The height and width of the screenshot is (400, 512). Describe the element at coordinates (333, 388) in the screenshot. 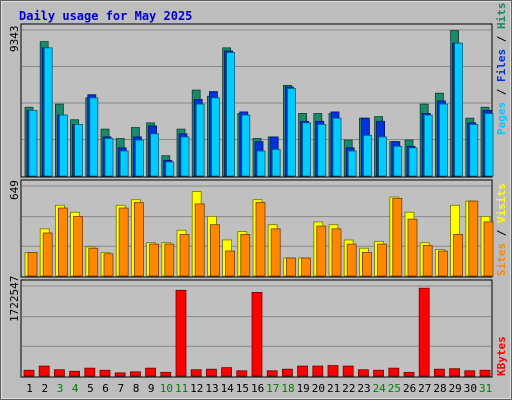

I see `x-tick-label-day-21: 21` at that location.